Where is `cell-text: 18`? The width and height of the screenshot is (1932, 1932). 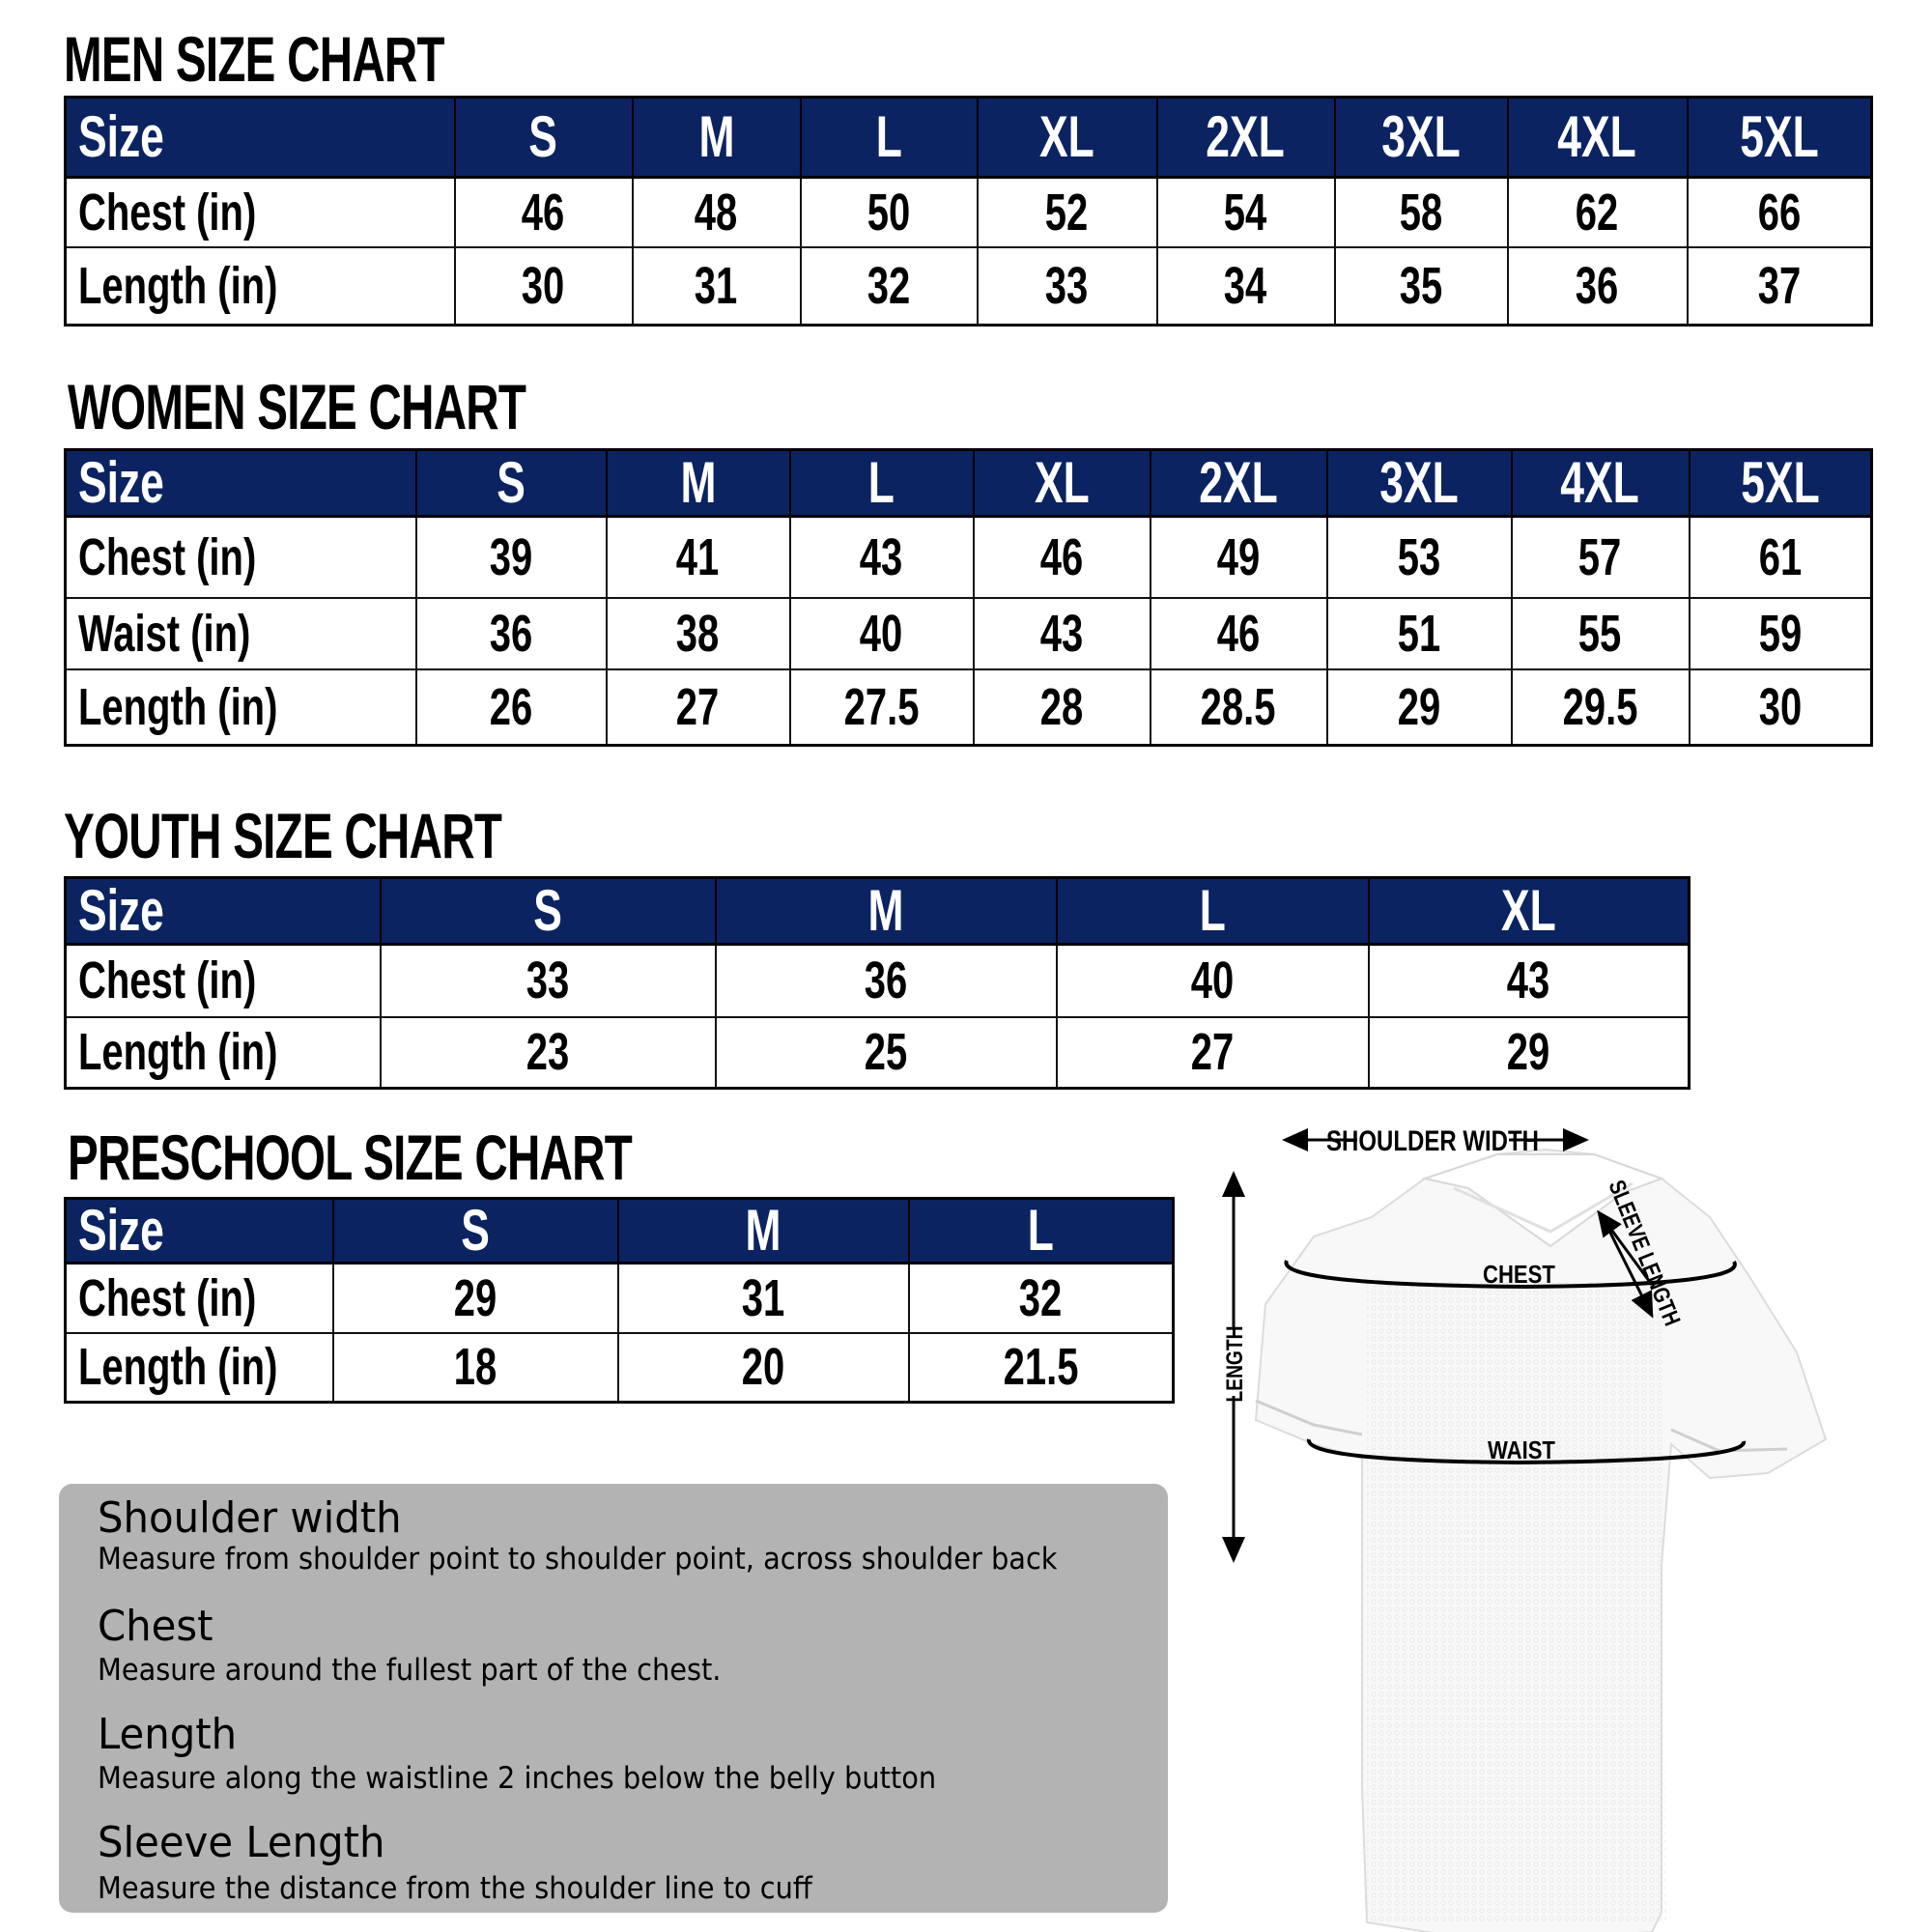
cell-text: 18 is located at coordinates (475, 1367).